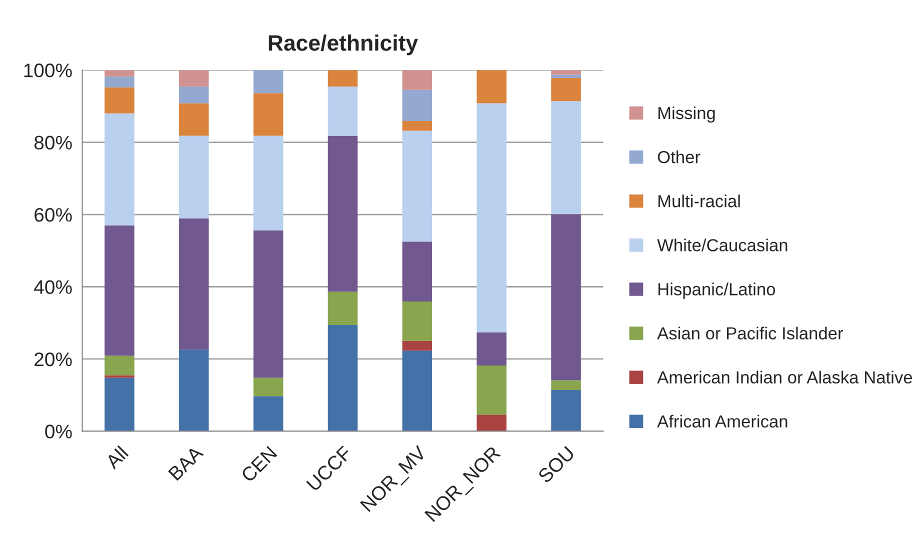 This screenshot has width=914, height=539. I want to click on legend-label: Asian or Pacific Islander, so click(750, 333).